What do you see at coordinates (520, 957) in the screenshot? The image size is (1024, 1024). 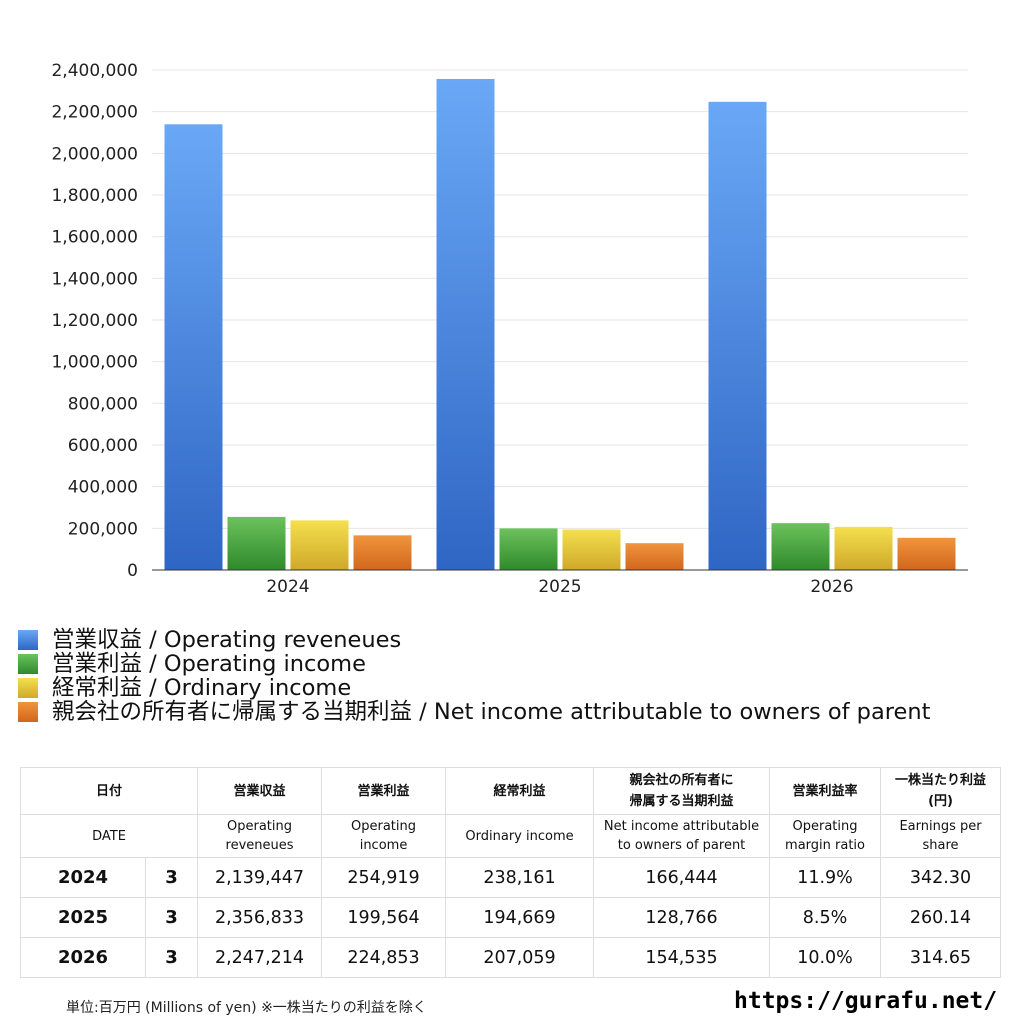 I see `cell-ordinary-income: 207,059` at bounding box center [520, 957].